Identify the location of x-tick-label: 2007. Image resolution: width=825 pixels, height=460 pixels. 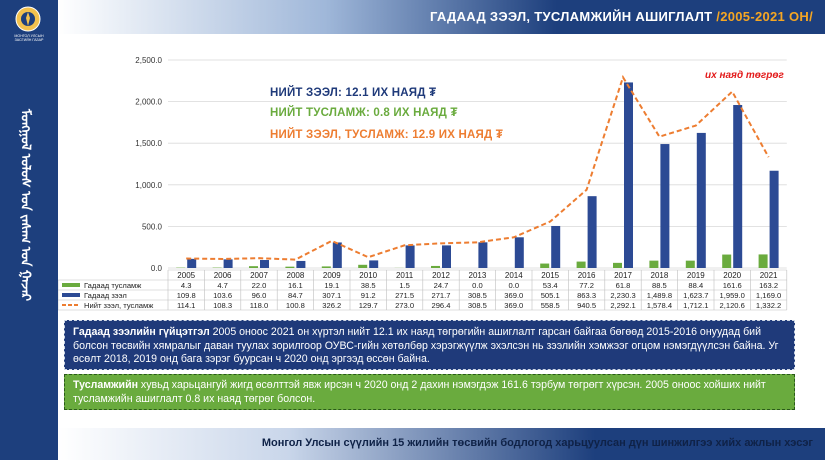
(259, 275).